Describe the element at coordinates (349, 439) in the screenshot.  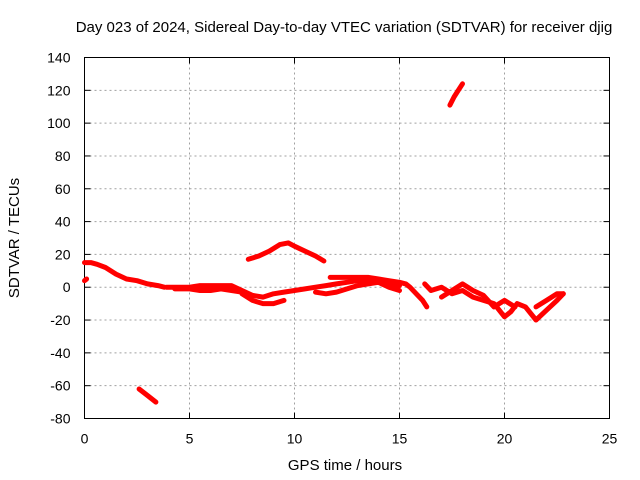
I see `x-tick-labels: 0 5 10 15 20 25` at that location.